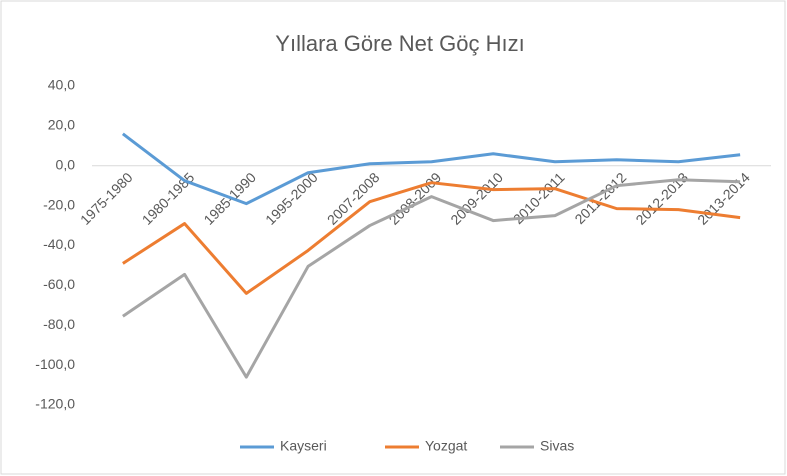 This screenshot has height=476, width=787. I want to click on y-tick-label: -40,0, so click(59, 244).